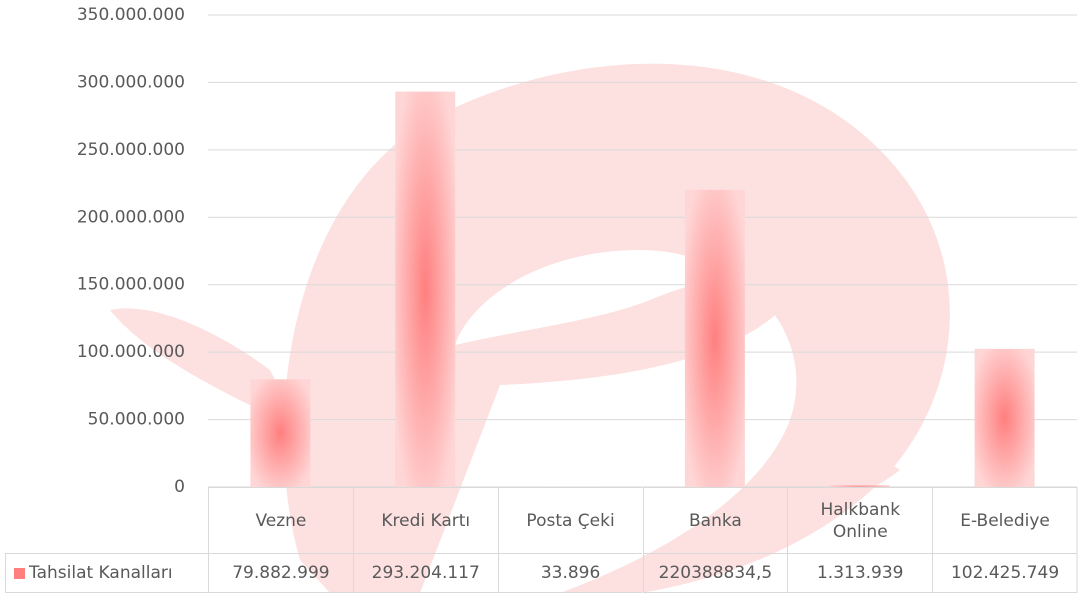 The image size is (1078, 593). I want to click on value-cell: 33.896, so click(570, 573).